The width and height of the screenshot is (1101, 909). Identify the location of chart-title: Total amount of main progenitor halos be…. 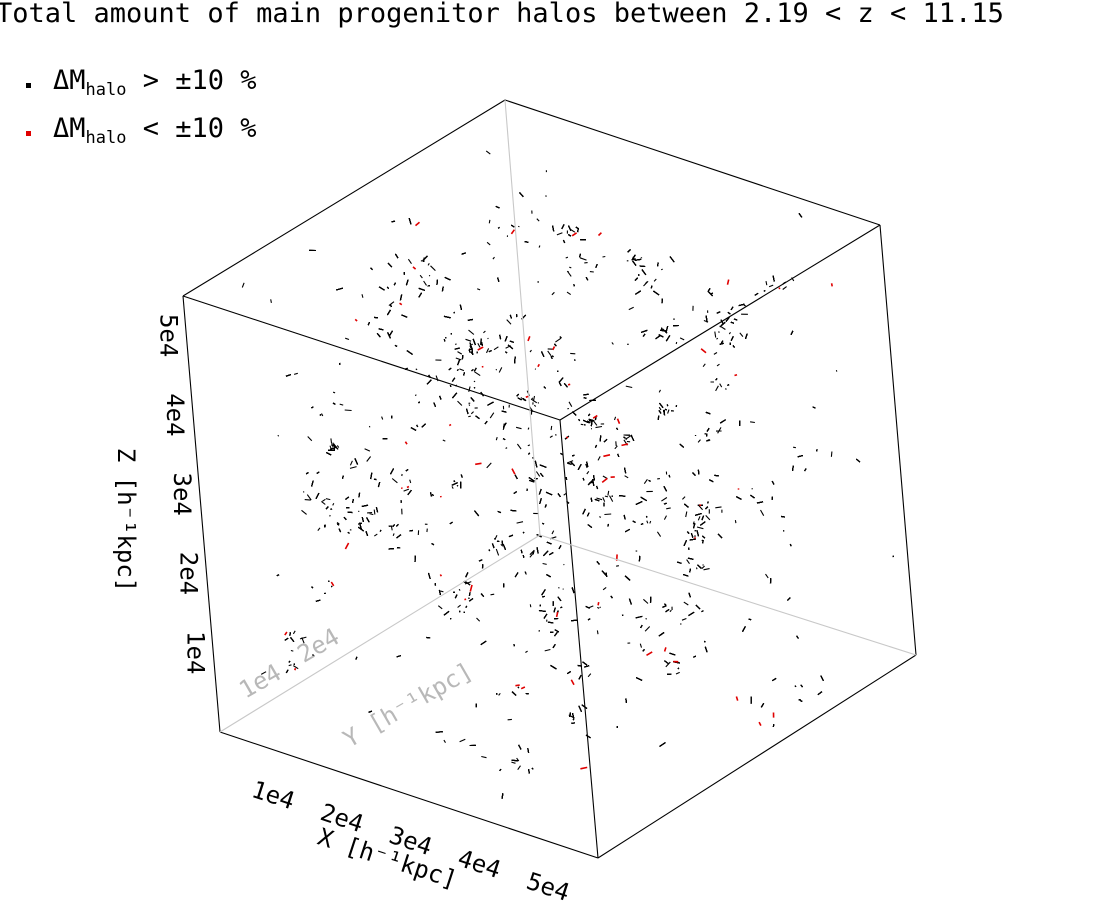
(502, 14).